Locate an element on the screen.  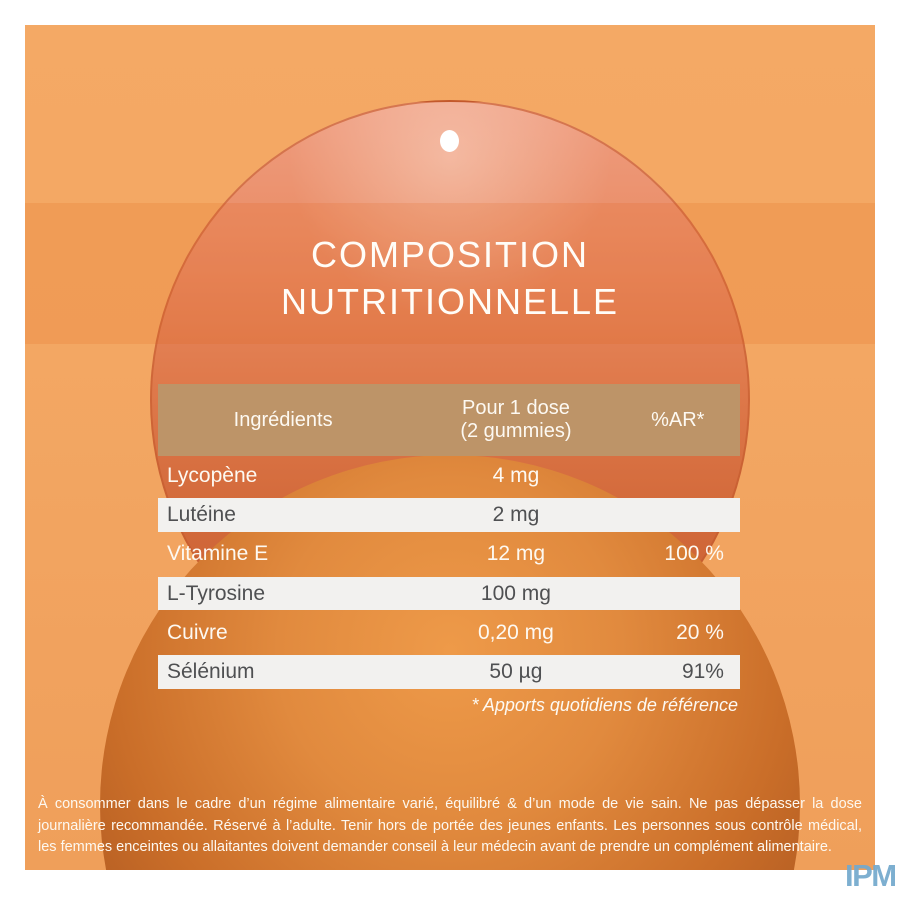
table-row: Cuivre 0,20 mg 20 % is located at coordinates (449, 632).